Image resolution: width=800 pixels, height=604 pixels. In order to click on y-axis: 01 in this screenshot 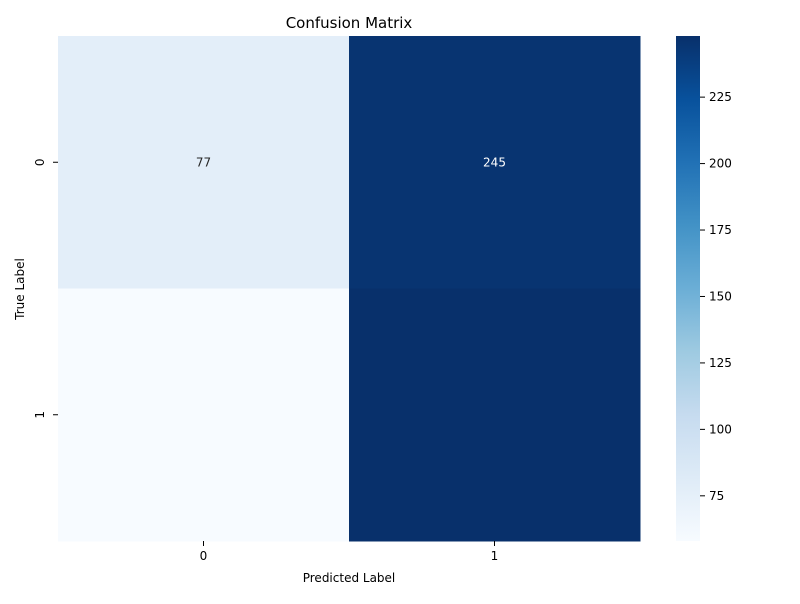, I will do `click(45, 288)`.